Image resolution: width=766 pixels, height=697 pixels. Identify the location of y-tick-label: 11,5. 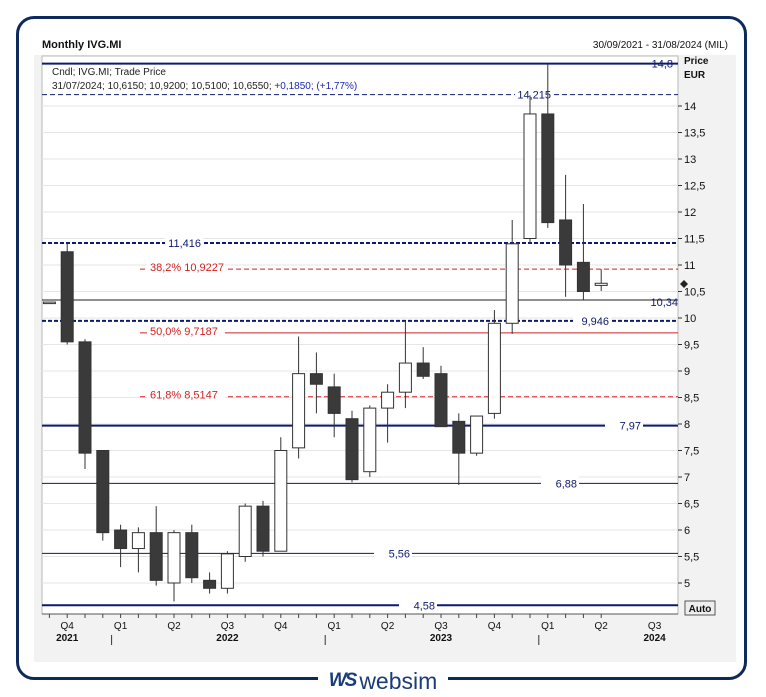
(694, 240).